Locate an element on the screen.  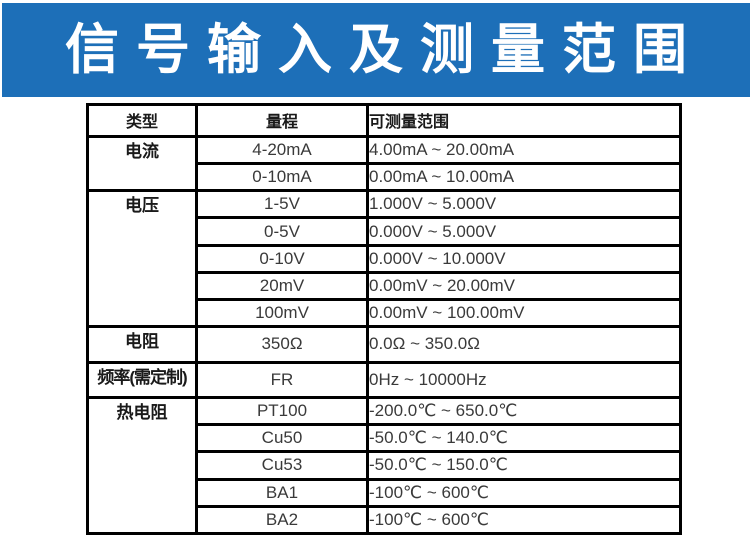
header-measurable-range: 可测量范围 is located at coordinates (524, 120).